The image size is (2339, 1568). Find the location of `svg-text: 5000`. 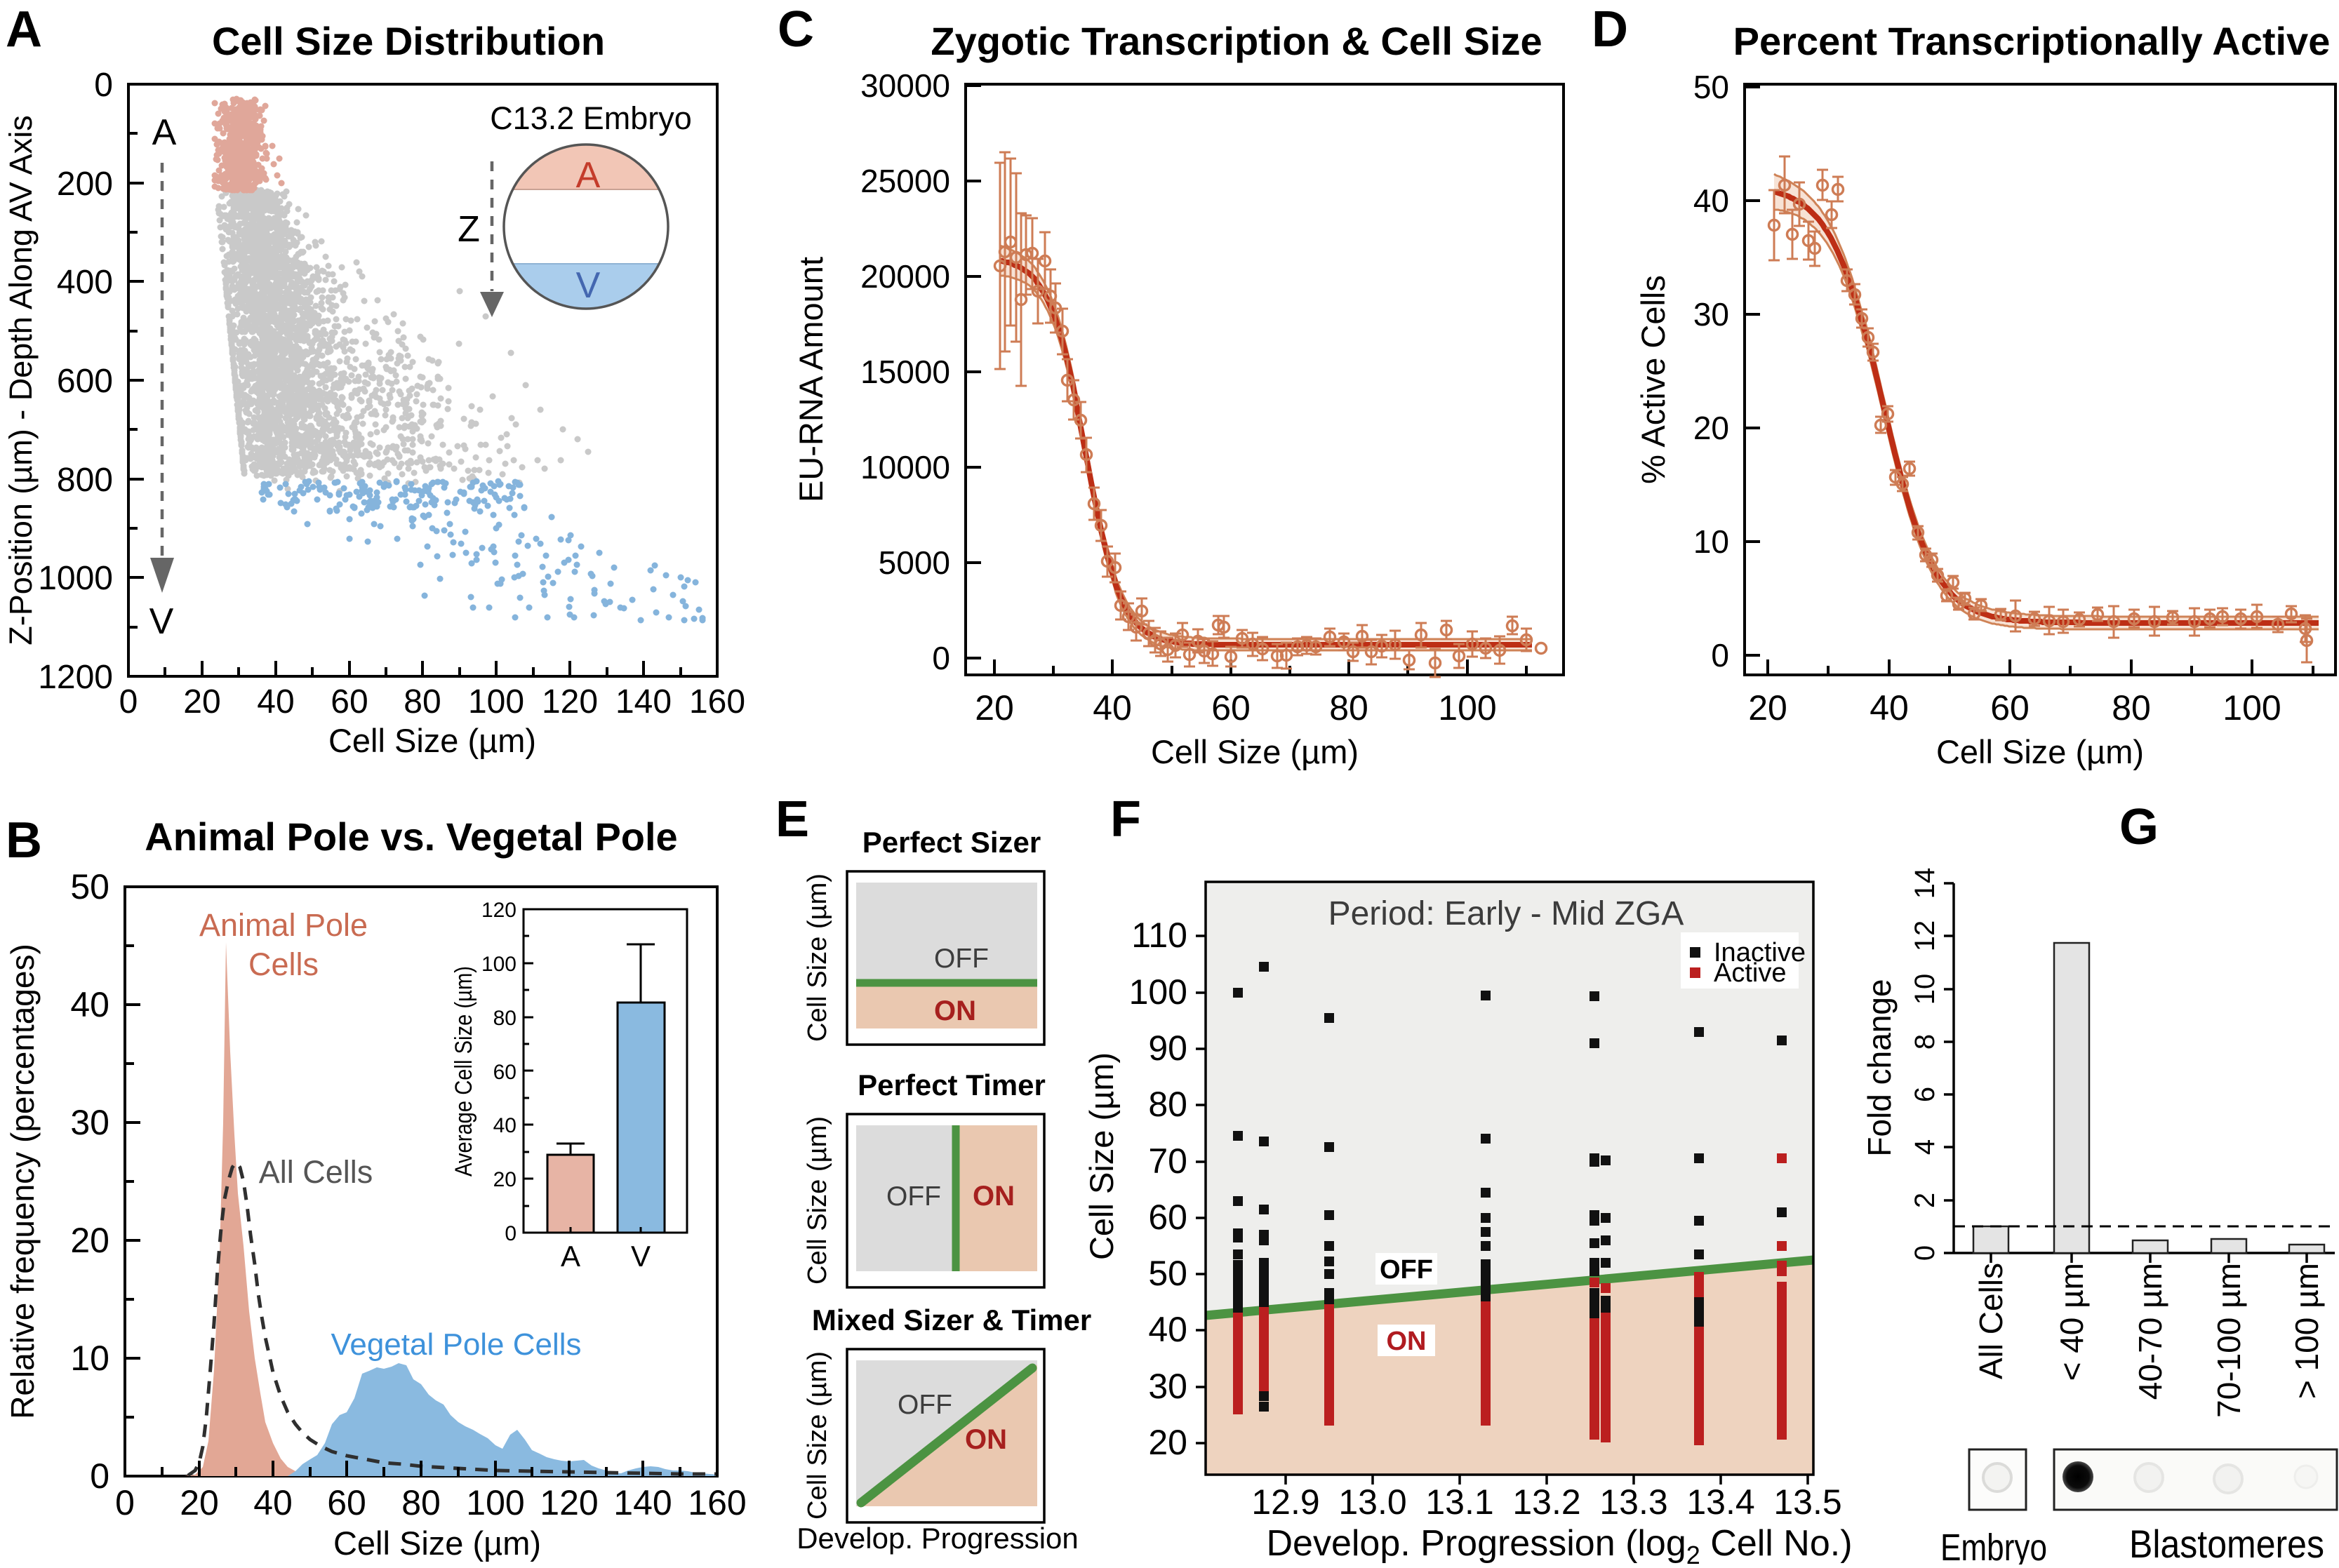

svg-text: 5000 is located at coordinates (914, 562).